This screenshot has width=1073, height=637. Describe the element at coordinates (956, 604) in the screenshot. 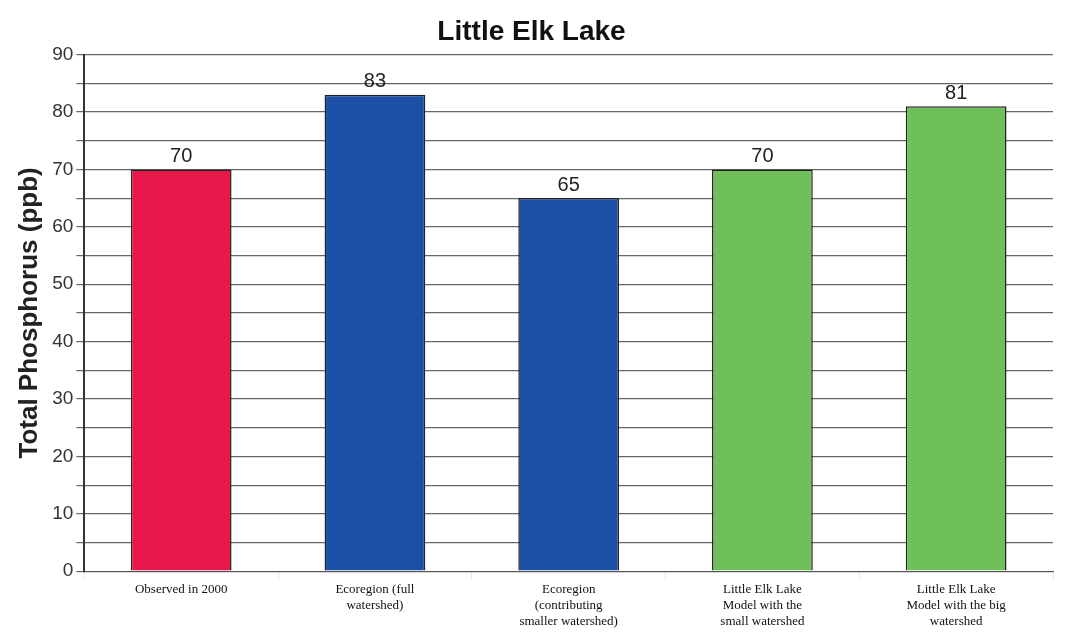

I see `x-tick-label: Little Elk Lake Model with the big watershed` at that location.